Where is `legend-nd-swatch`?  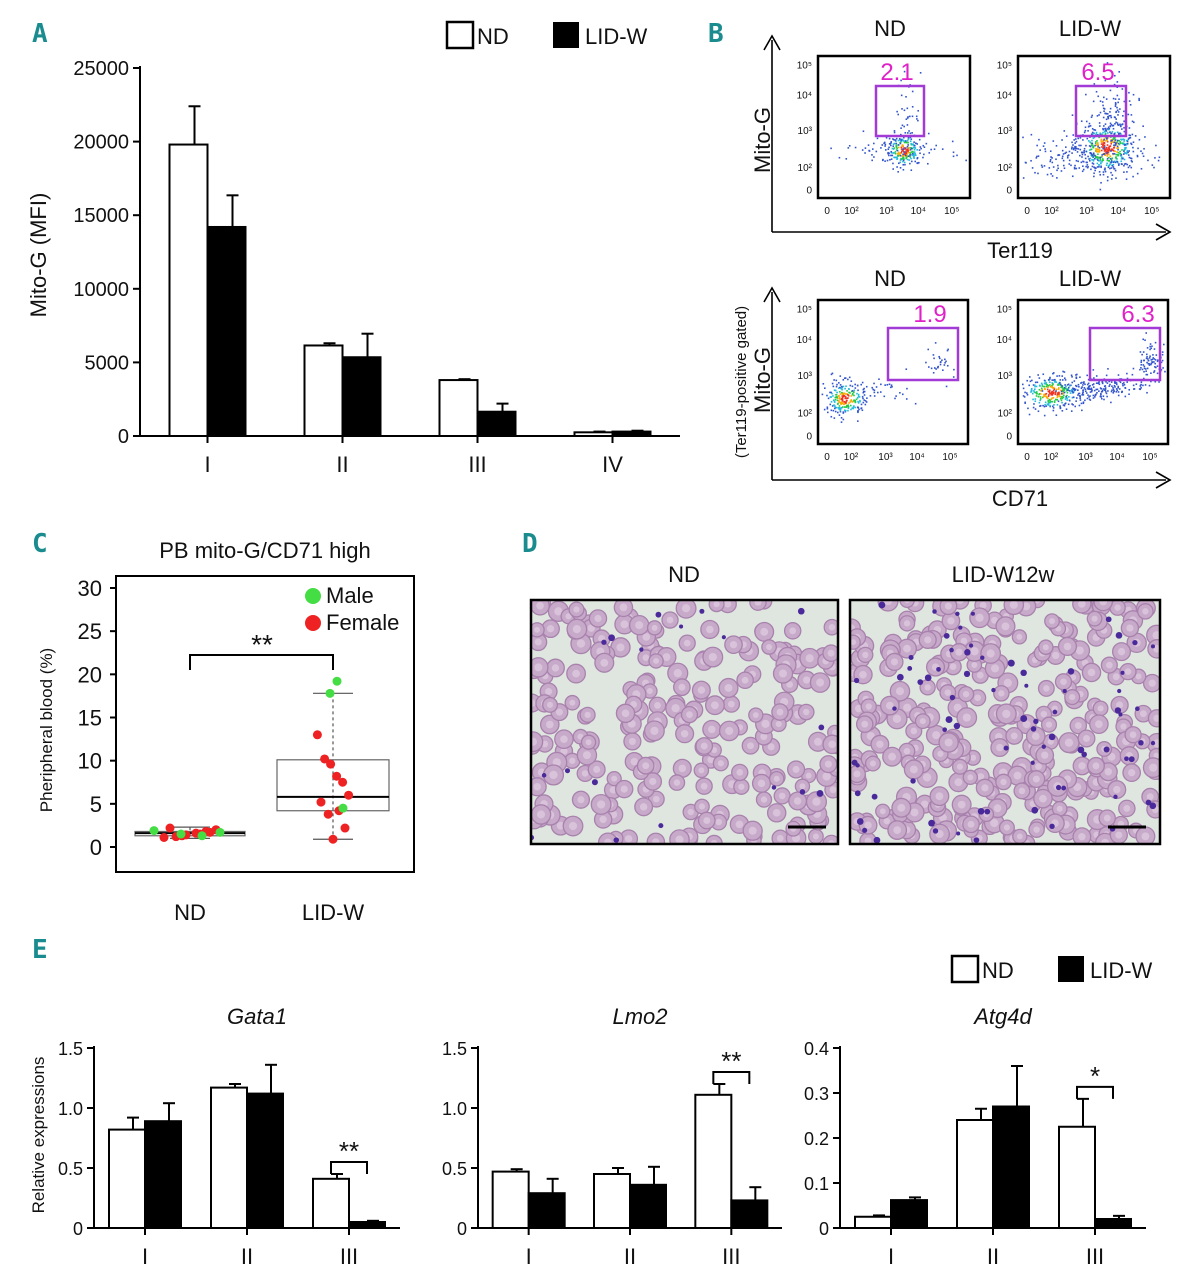
legend-nd-swatch is located at coordinates (460, 35).